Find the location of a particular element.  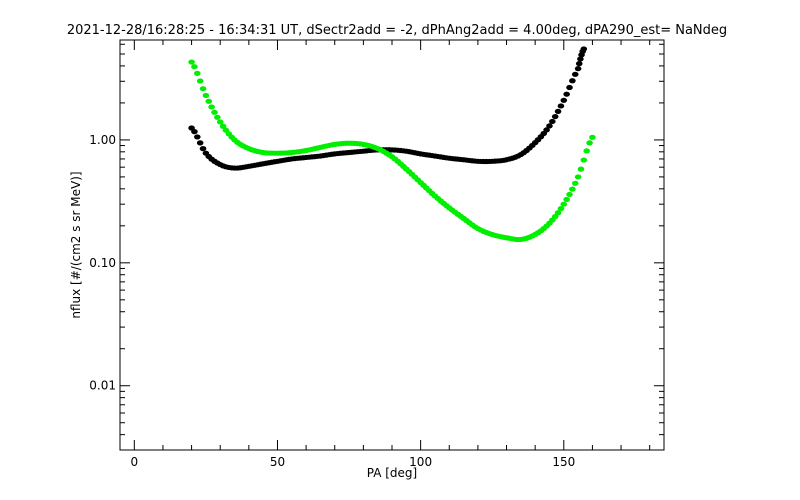

y-tick-label: 0.10 is located at coordinates (102, 263).